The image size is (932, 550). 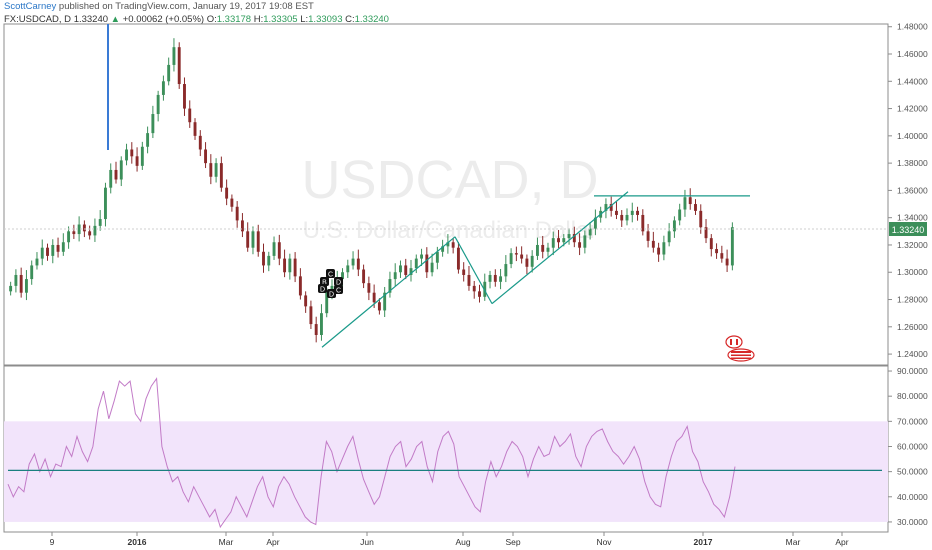 I want to click on svg-text: B, so click(x=324, y=283).